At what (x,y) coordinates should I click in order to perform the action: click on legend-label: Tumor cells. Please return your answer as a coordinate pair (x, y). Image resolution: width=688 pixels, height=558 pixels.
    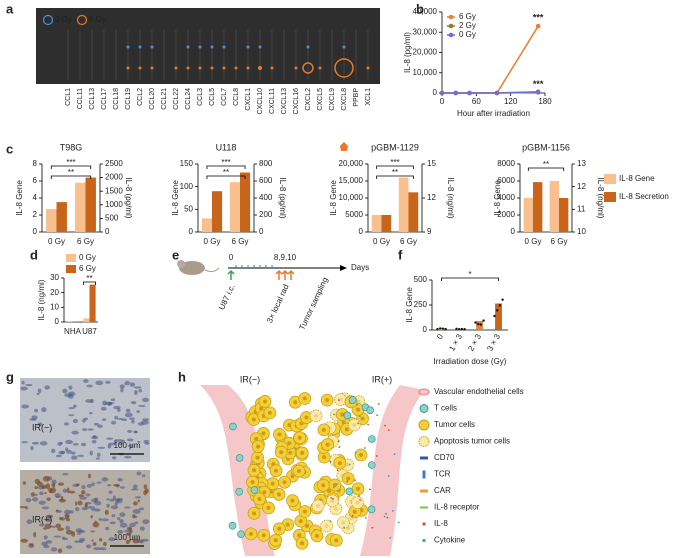
    Looking at the image, I should click on (454, 424).